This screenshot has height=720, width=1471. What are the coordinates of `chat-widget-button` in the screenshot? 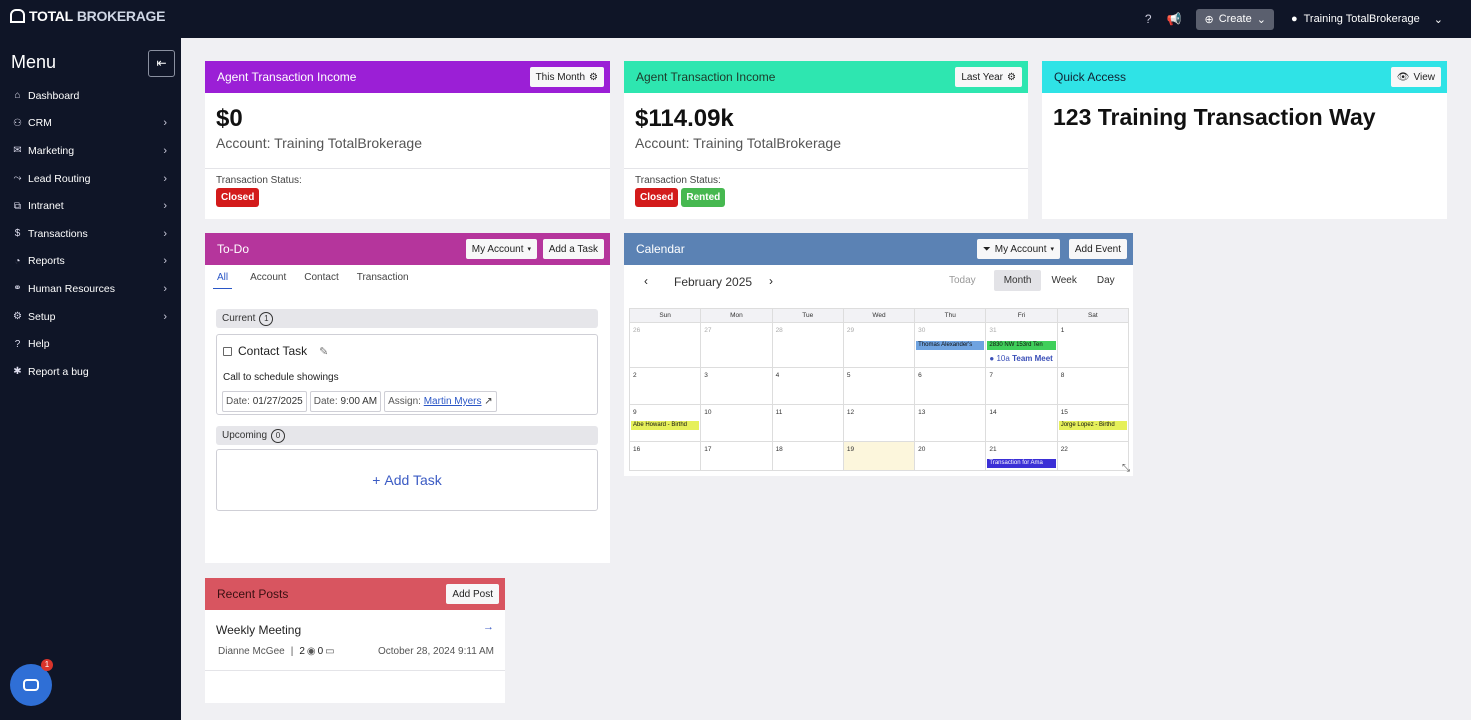 It's located at (31, 685).